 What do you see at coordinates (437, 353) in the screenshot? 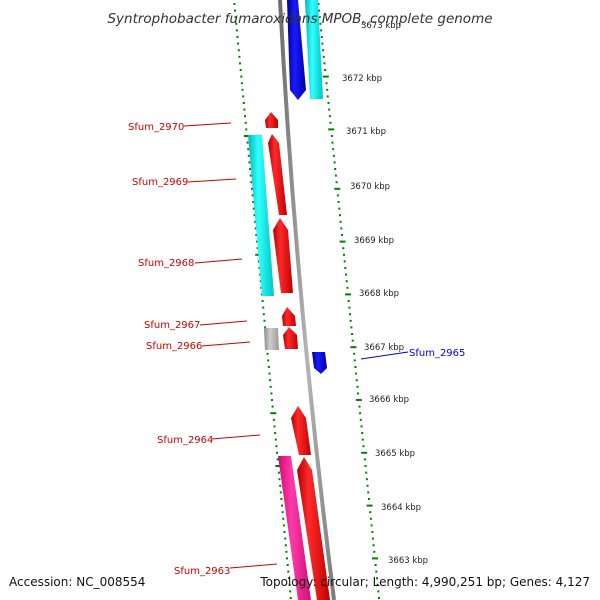
I see `gene-label-sfum-2965: Sfum_2965` at bounding box center [437, 353].